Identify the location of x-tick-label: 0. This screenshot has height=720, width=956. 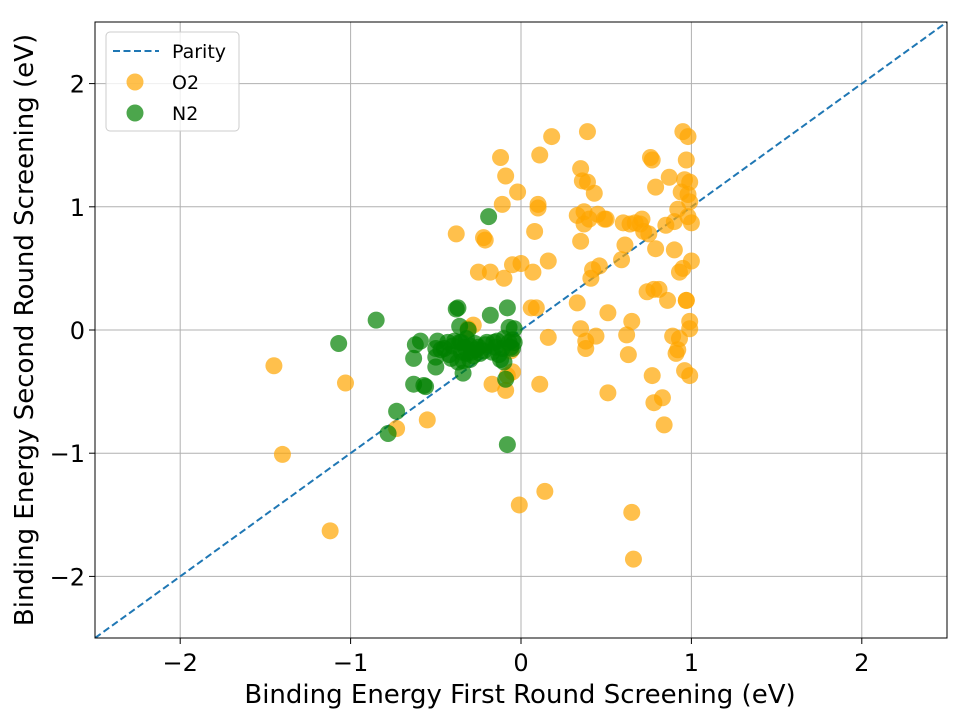
(520, 663).